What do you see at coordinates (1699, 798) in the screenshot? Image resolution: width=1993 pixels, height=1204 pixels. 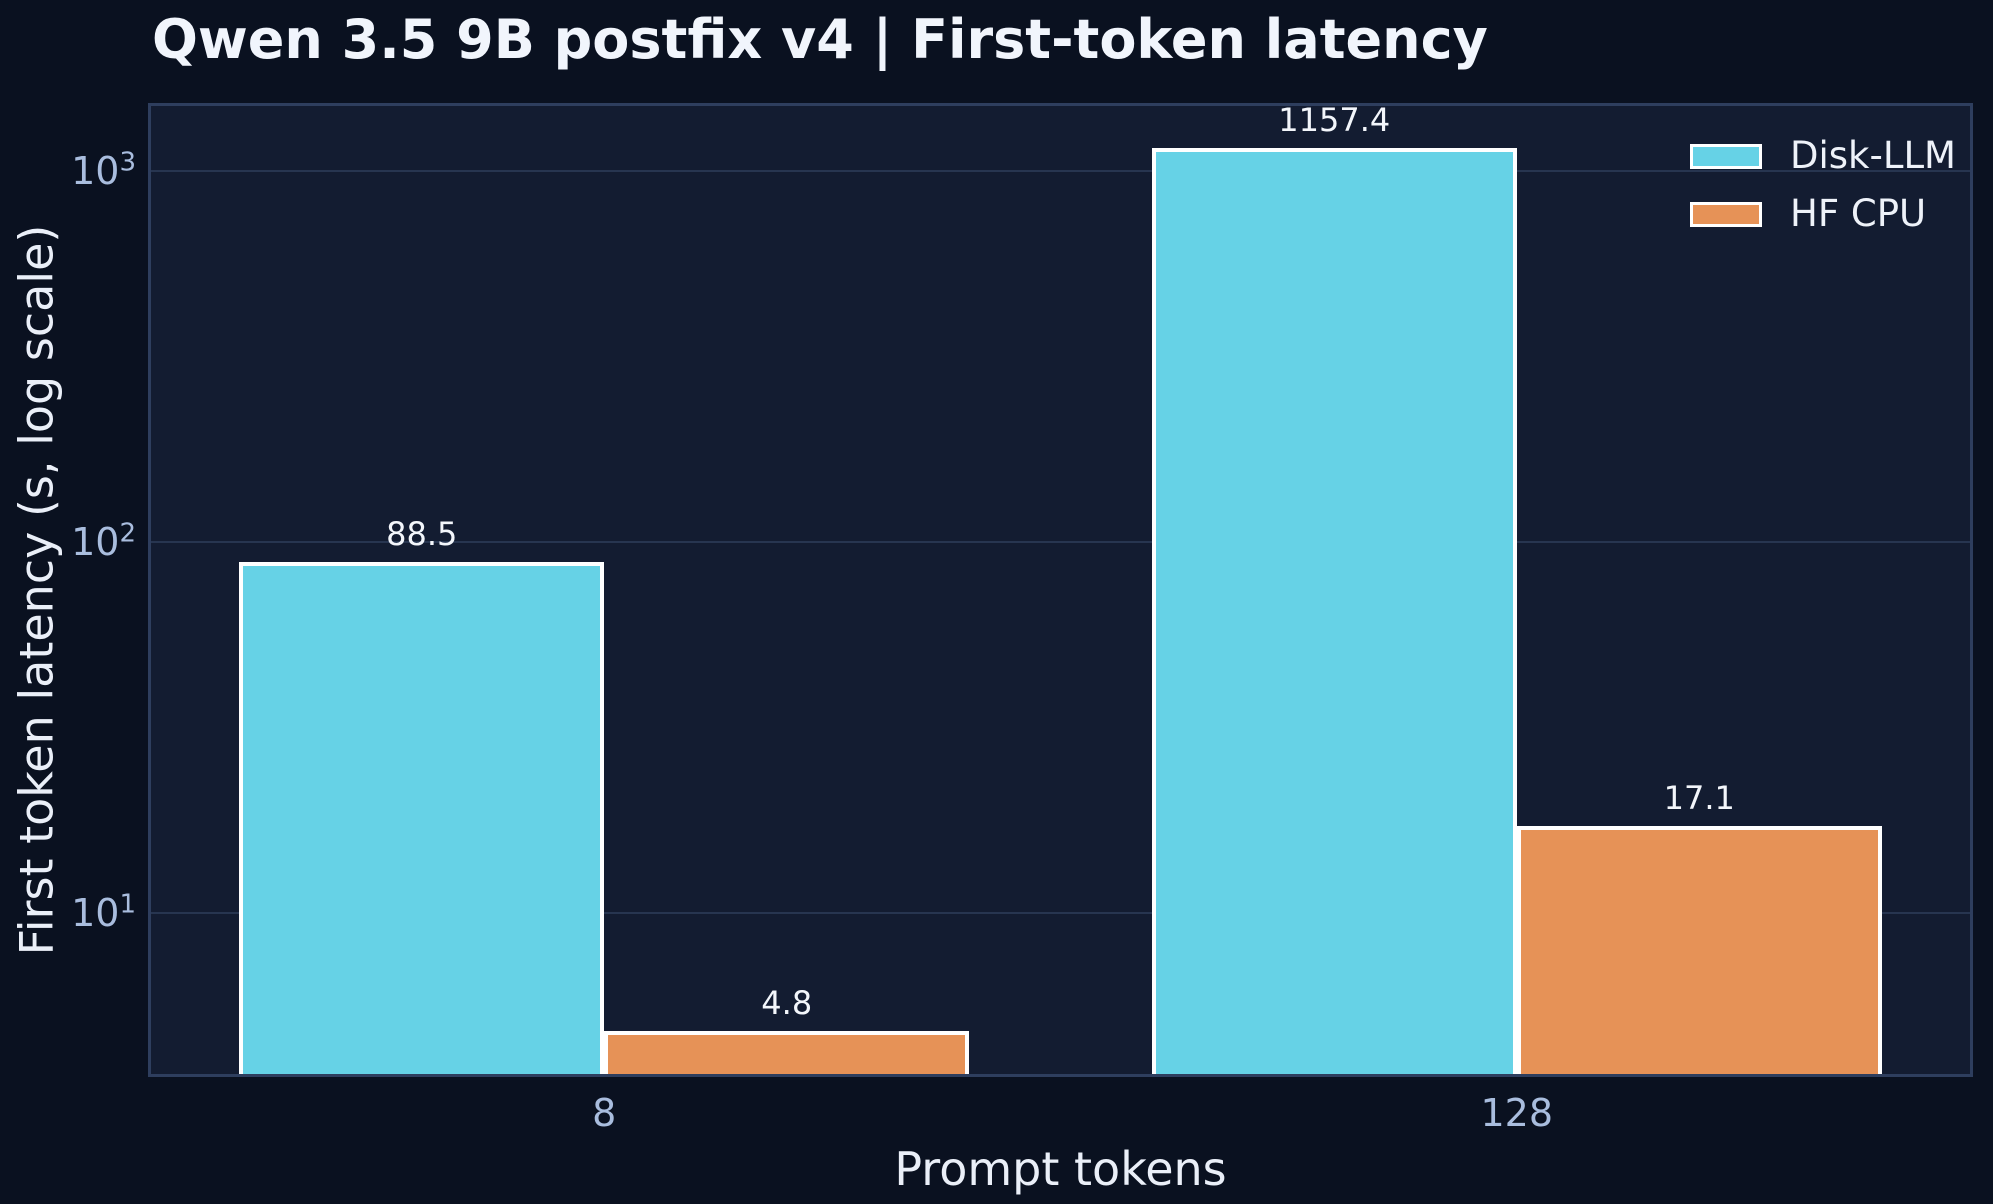 I see `bar-value-label: 17.1` at bounding box center [1699, 798].